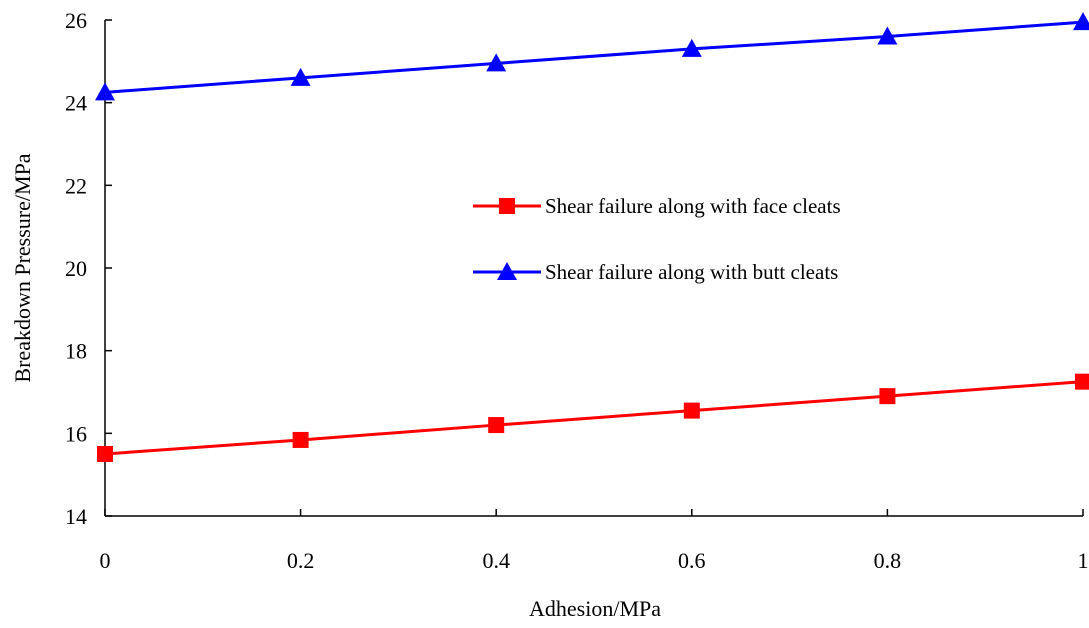  What do you see at coordinates (496, 560) in the screenshot?
I see `x-tick-label: 0.4` at bounding box center [496, 560].